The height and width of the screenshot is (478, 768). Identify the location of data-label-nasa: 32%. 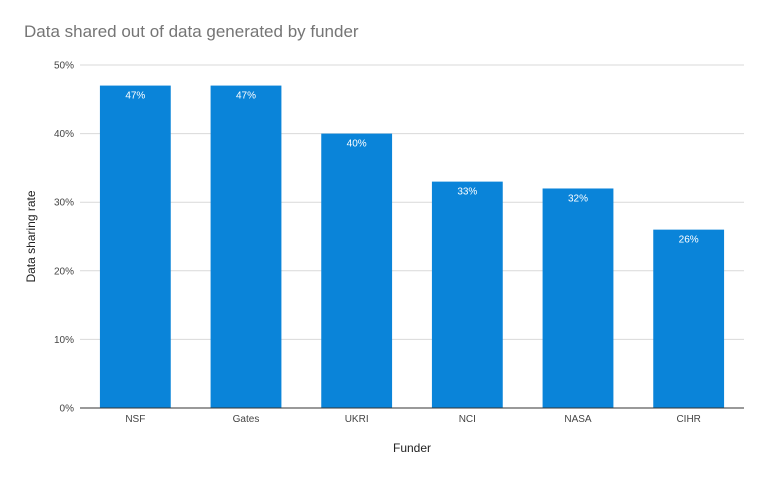
(578, 198).